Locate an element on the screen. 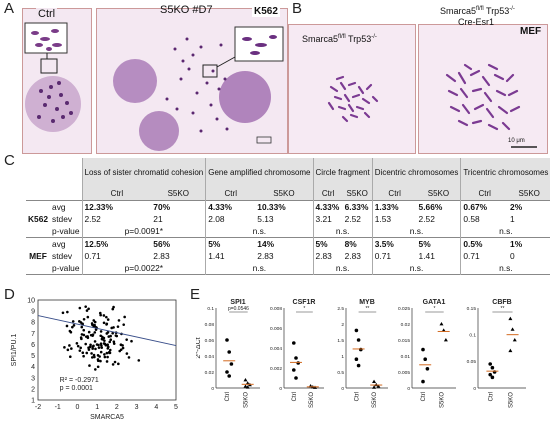 This screenshot has width=550, height=434. genotype-gene: Smarca5 is located at coordinates (458, 11).